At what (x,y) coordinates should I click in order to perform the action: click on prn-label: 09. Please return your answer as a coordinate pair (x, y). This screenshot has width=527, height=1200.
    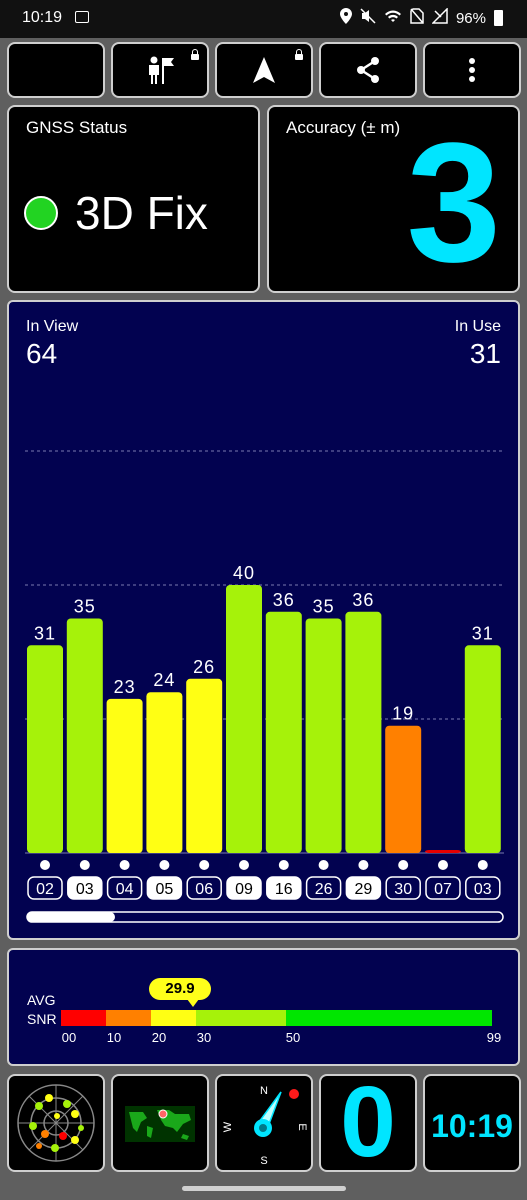
    Looking at the image, I should click on (244, 889).